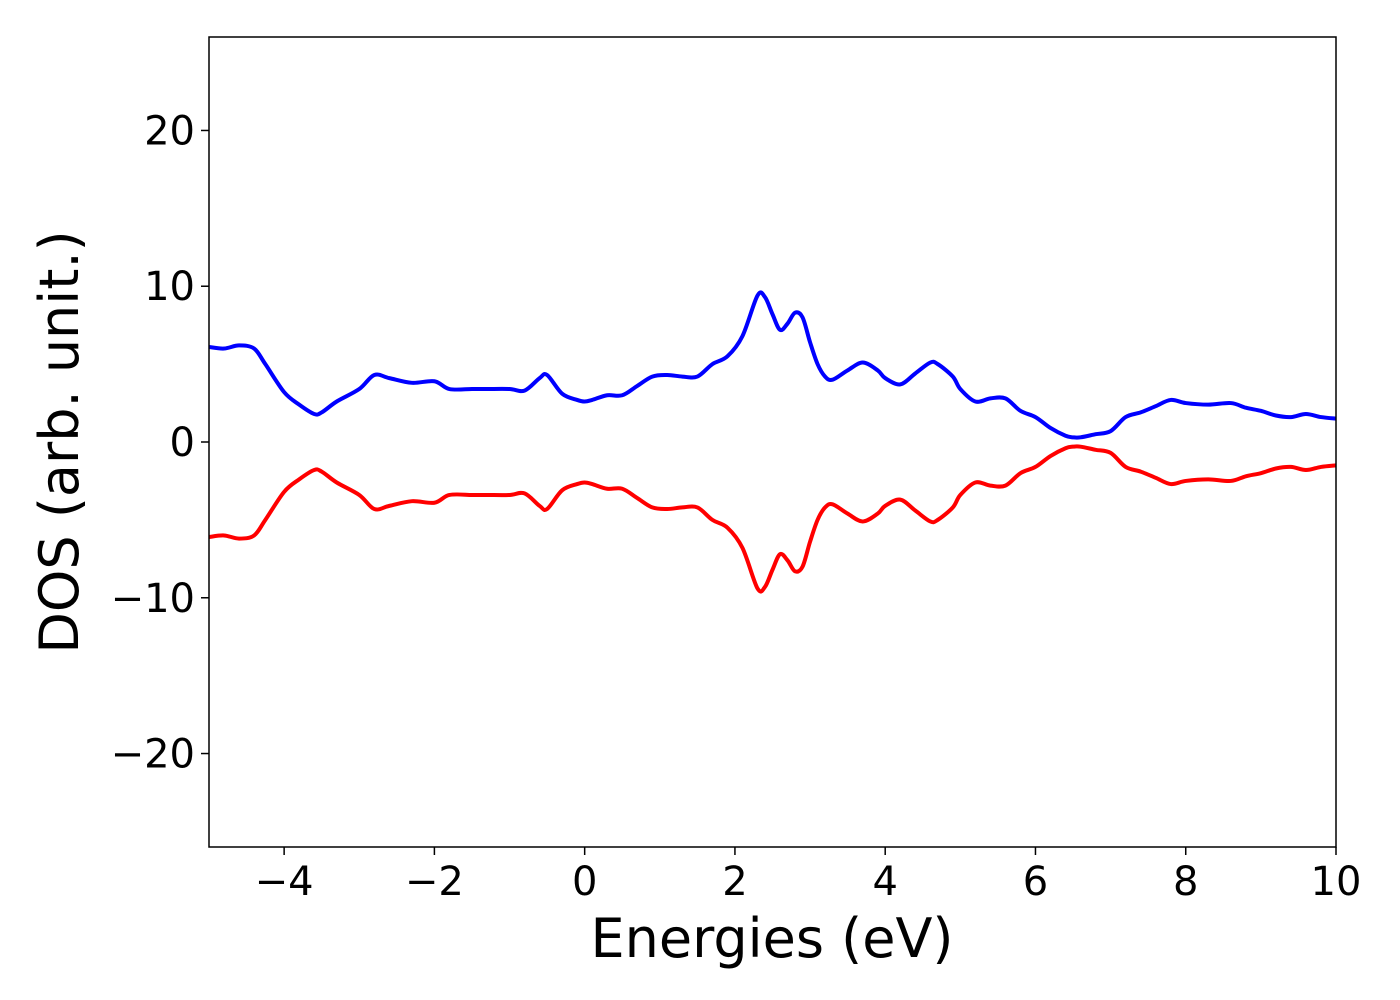  I want to click on dos-line-red, so click(772, 519).